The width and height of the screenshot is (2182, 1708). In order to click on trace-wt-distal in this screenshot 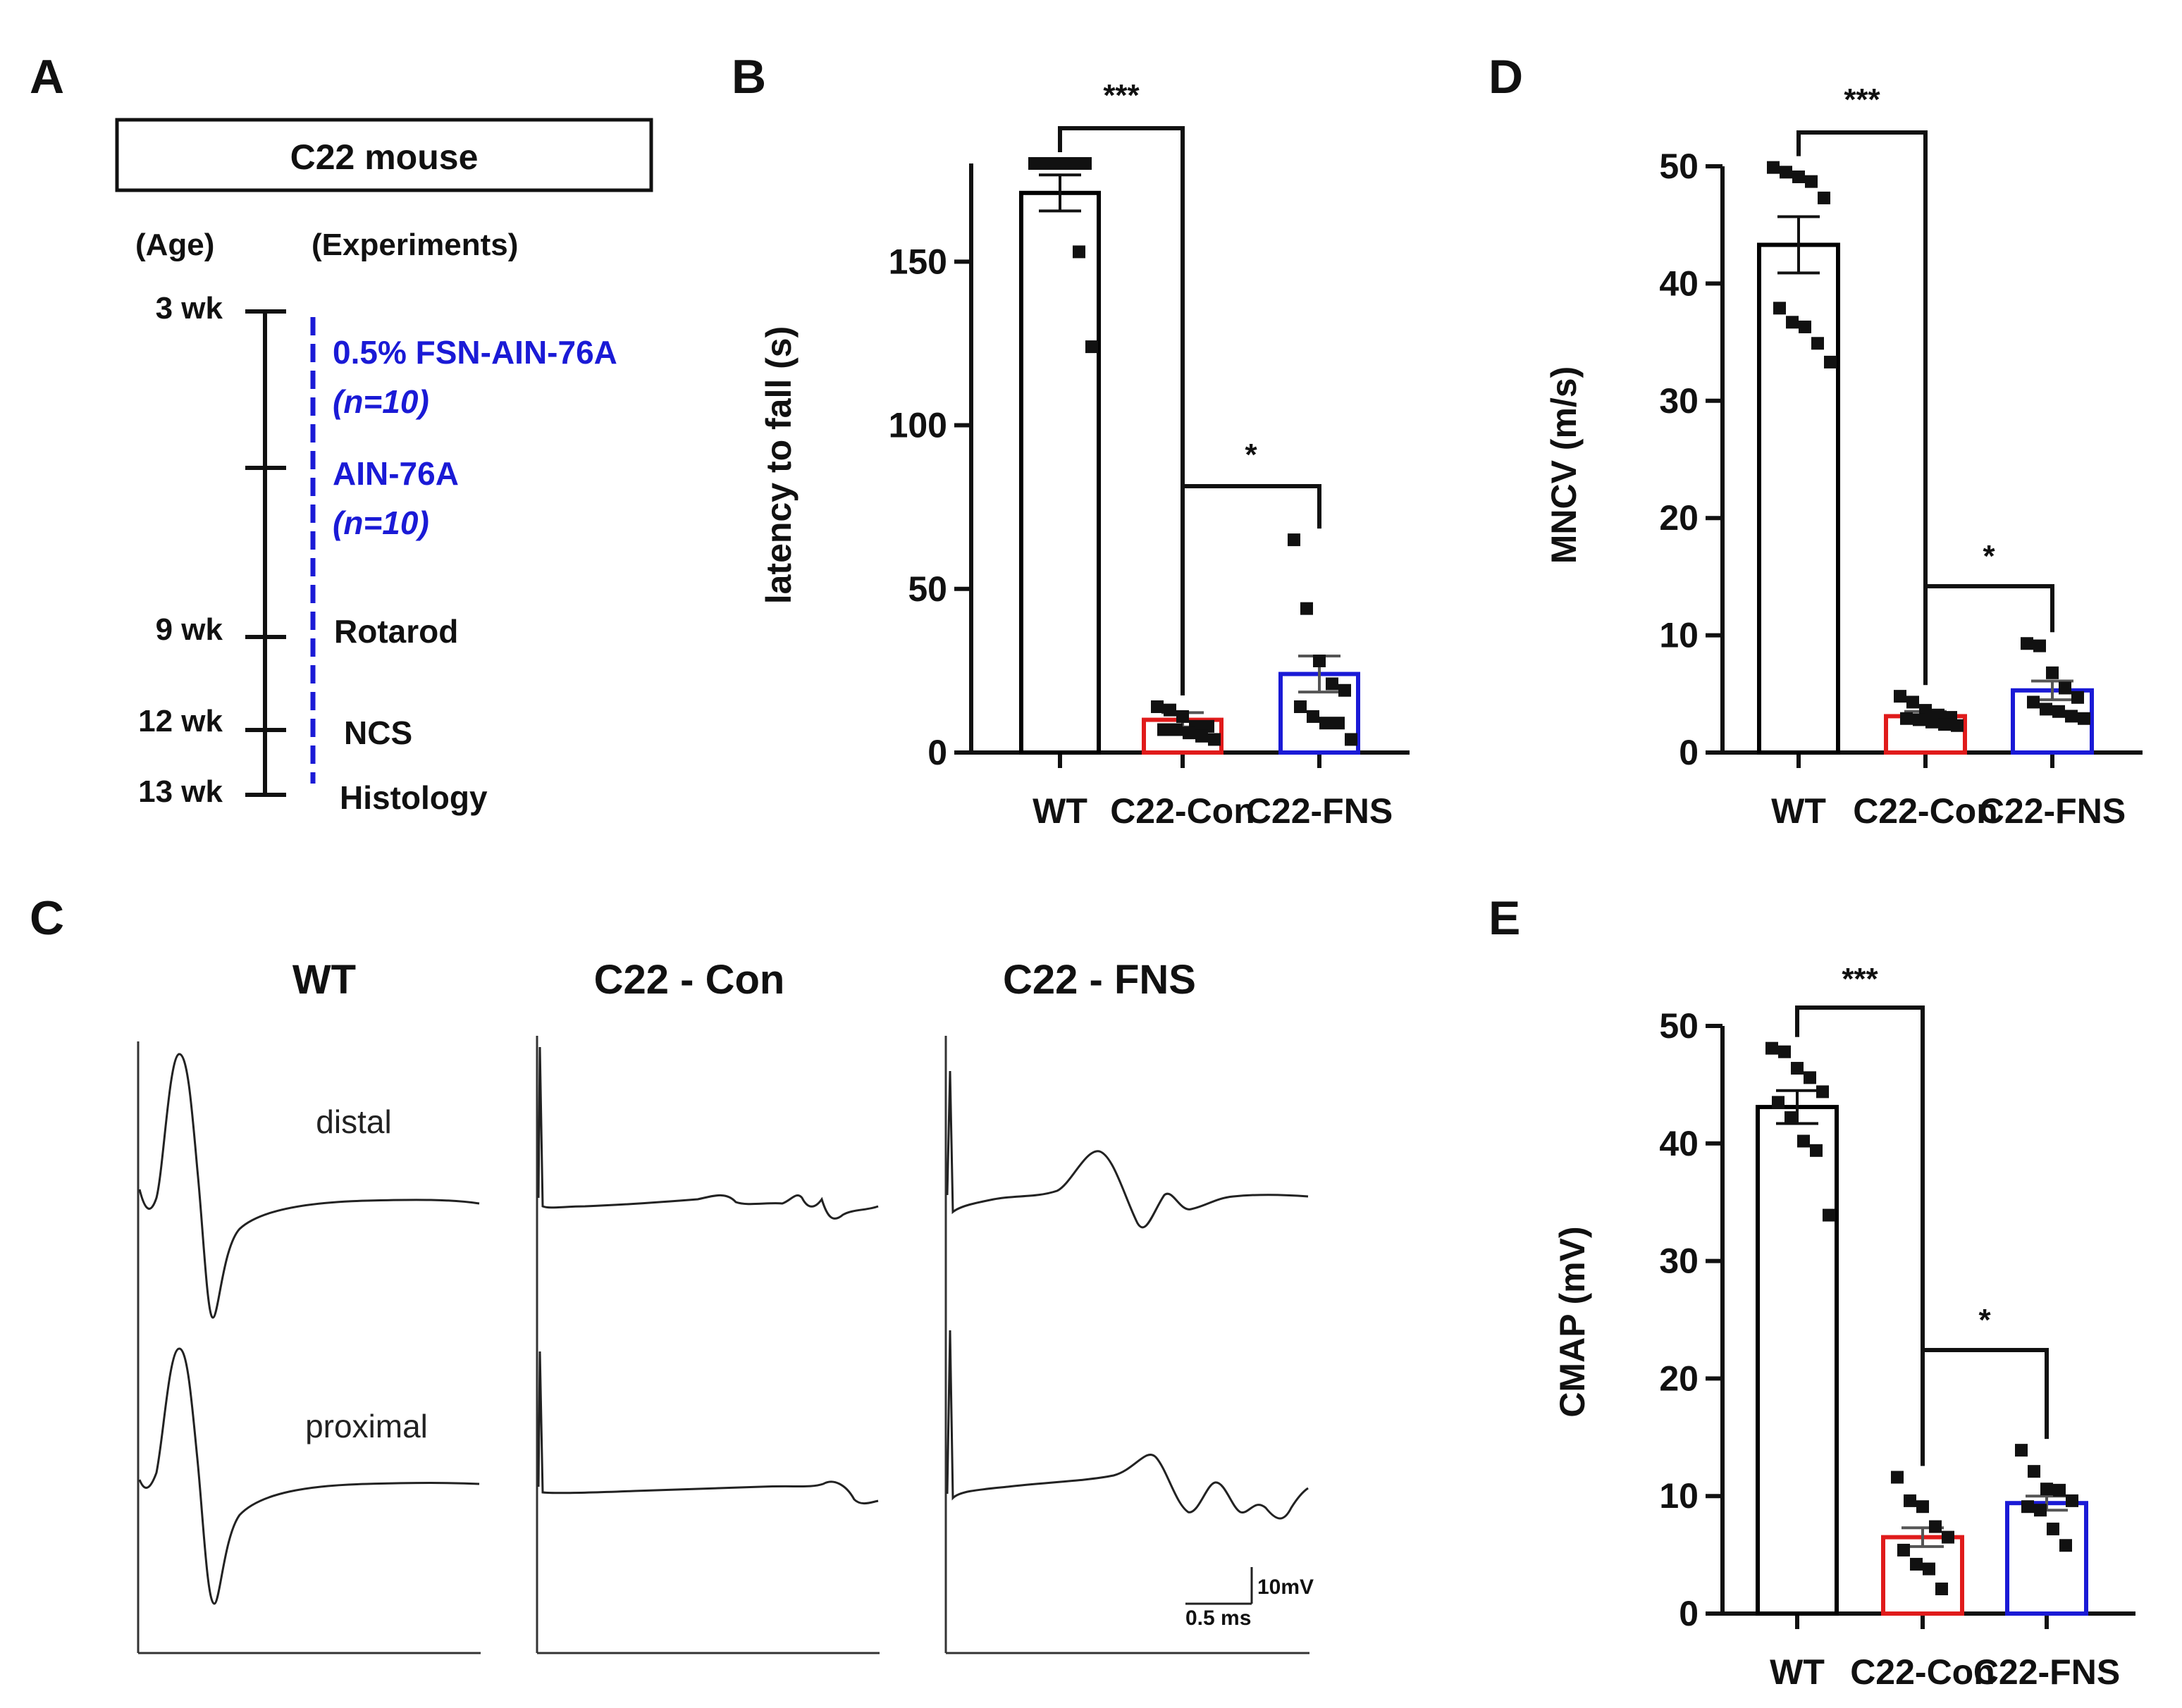, I will do `click(309, 1186)`.